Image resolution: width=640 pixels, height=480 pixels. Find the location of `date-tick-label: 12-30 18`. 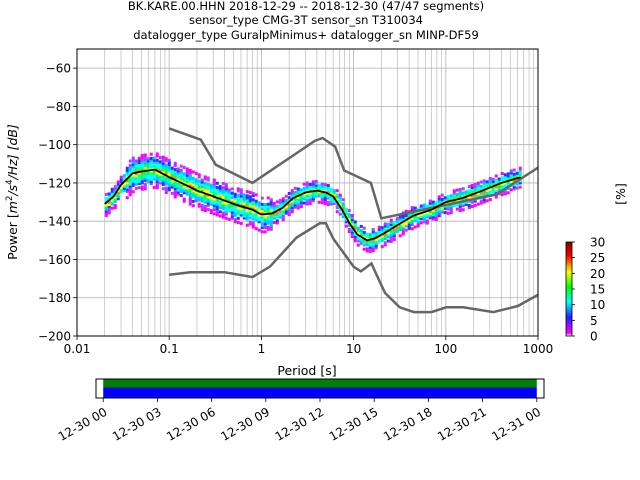

date-tick-label: 12-30 18 is located at coordinates (408, 424).